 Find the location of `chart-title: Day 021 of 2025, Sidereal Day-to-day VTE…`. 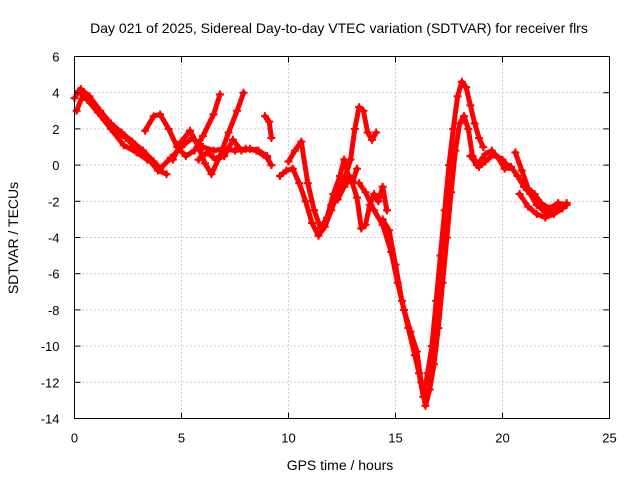

chart-title: Day 021 of 2025, Sidereal Day-to-day VTE… is located at coordinates (339, 28).